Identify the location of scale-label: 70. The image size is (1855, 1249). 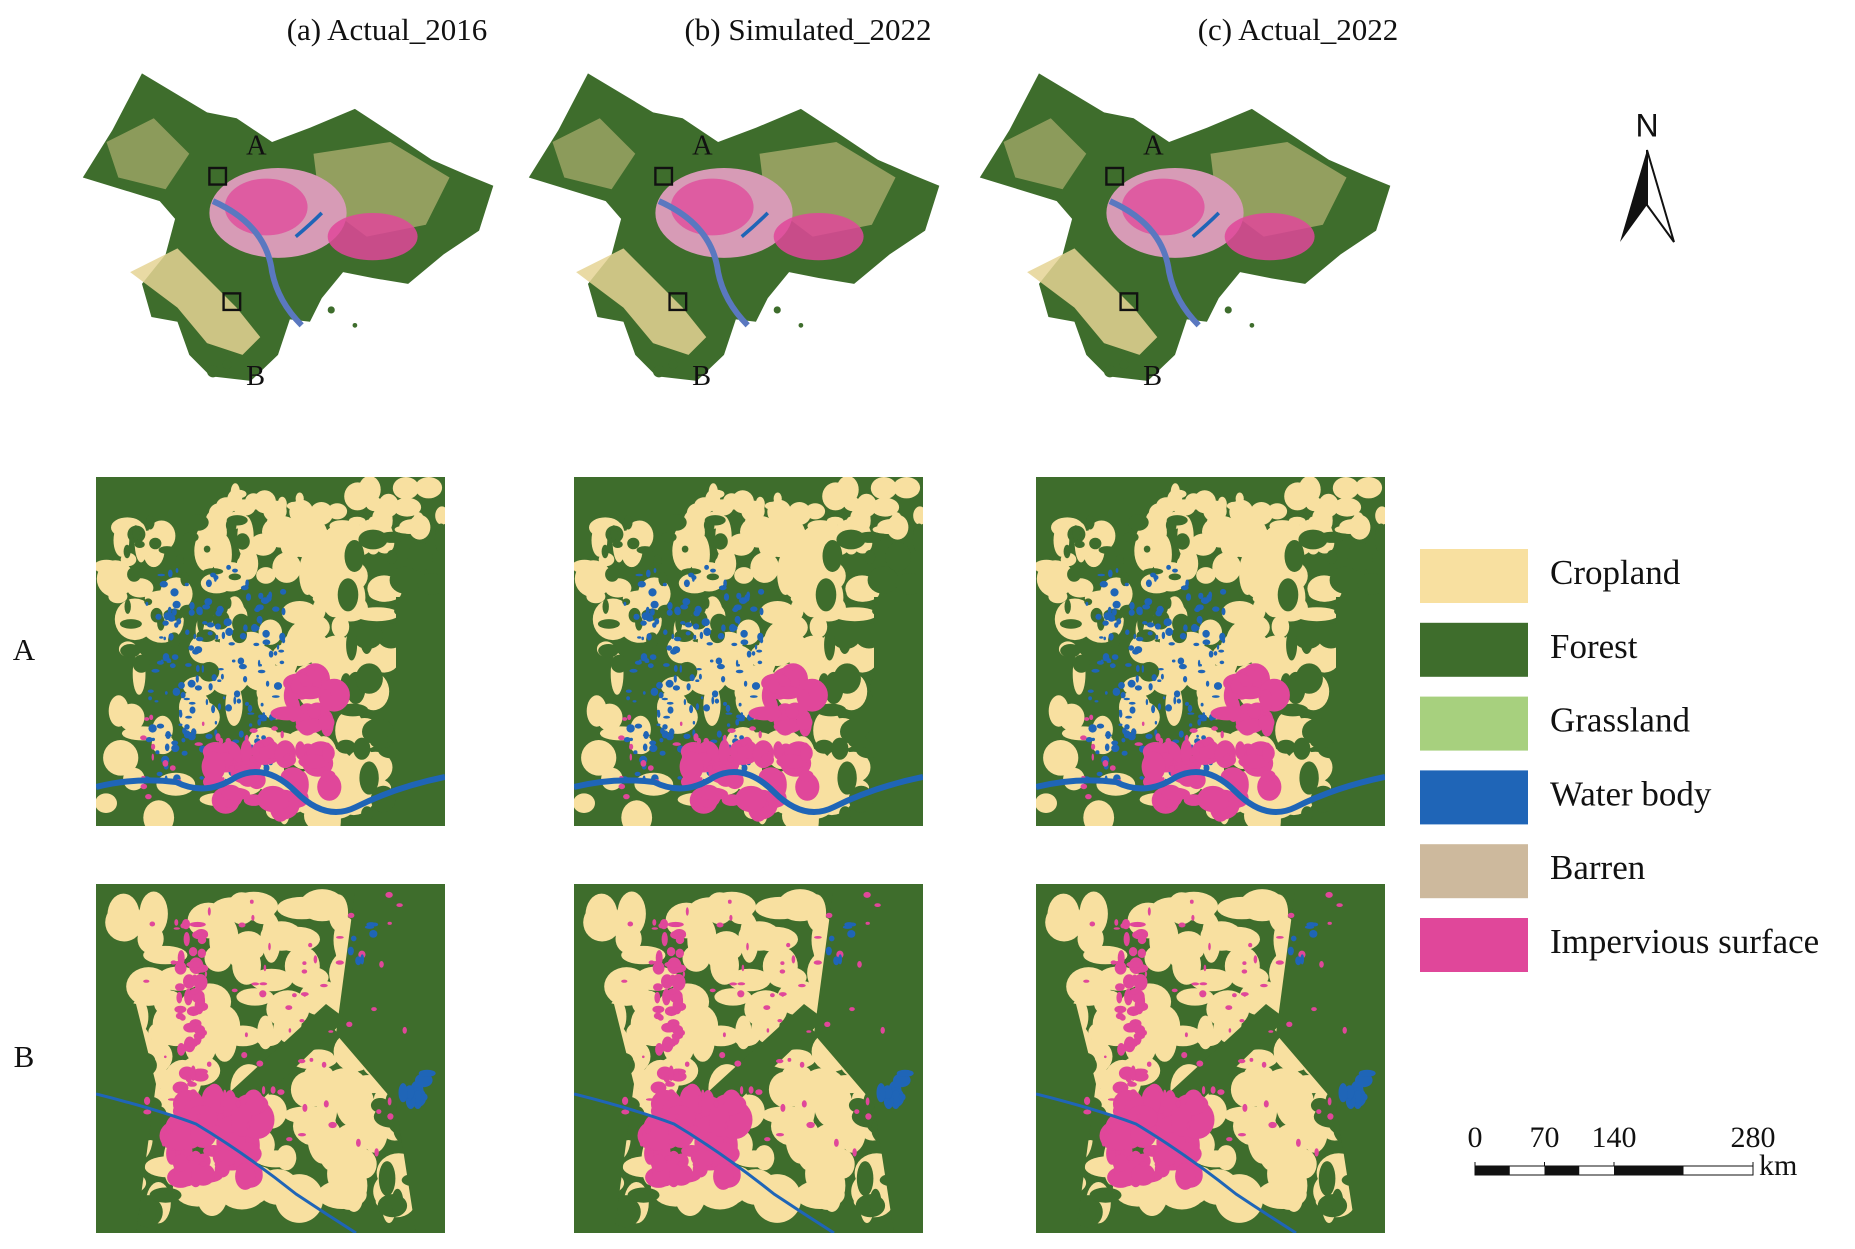
(1545, 1137).